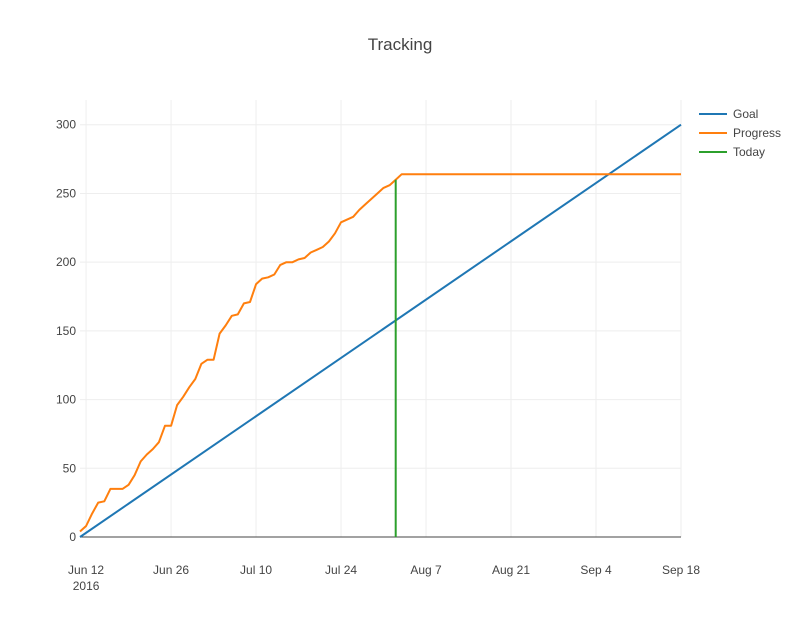 The width and height of the screenshot is (800, 640). I want to click on x-tick-label: Aug 7, so click(426, 570).